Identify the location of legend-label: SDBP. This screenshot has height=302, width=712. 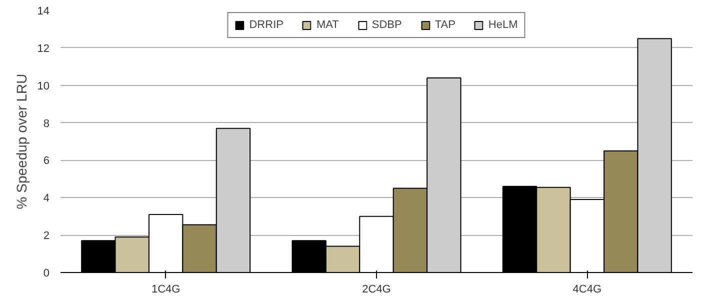
(387, 25).